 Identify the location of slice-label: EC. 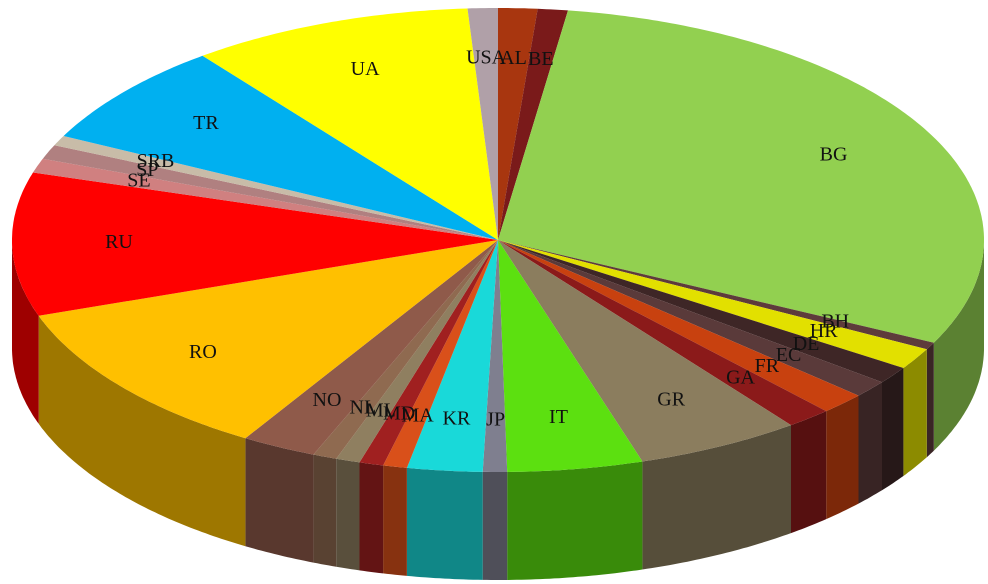
(789, 355).